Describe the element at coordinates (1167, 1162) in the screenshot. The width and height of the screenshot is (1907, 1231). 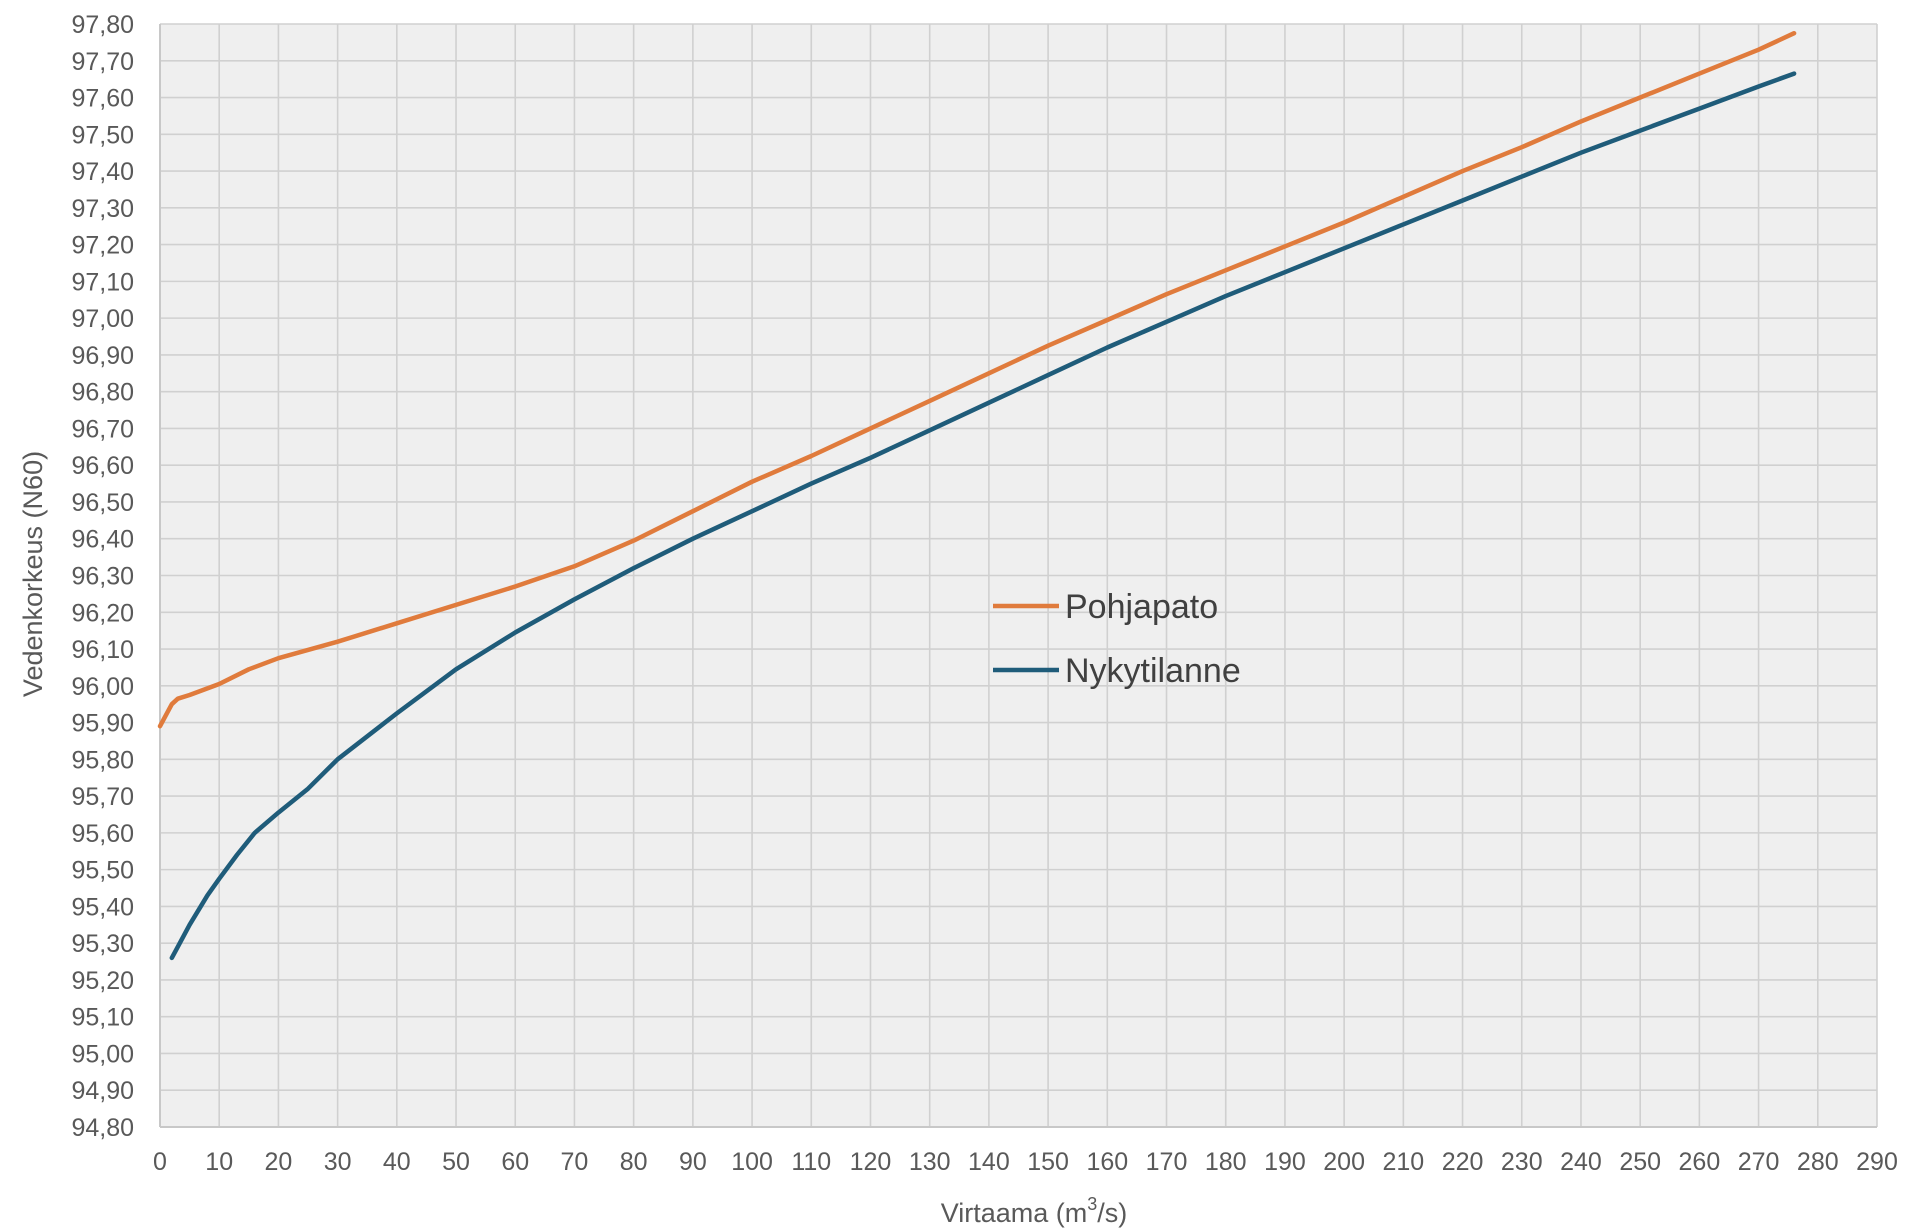
I see `x-tick-label: 170` at that location.